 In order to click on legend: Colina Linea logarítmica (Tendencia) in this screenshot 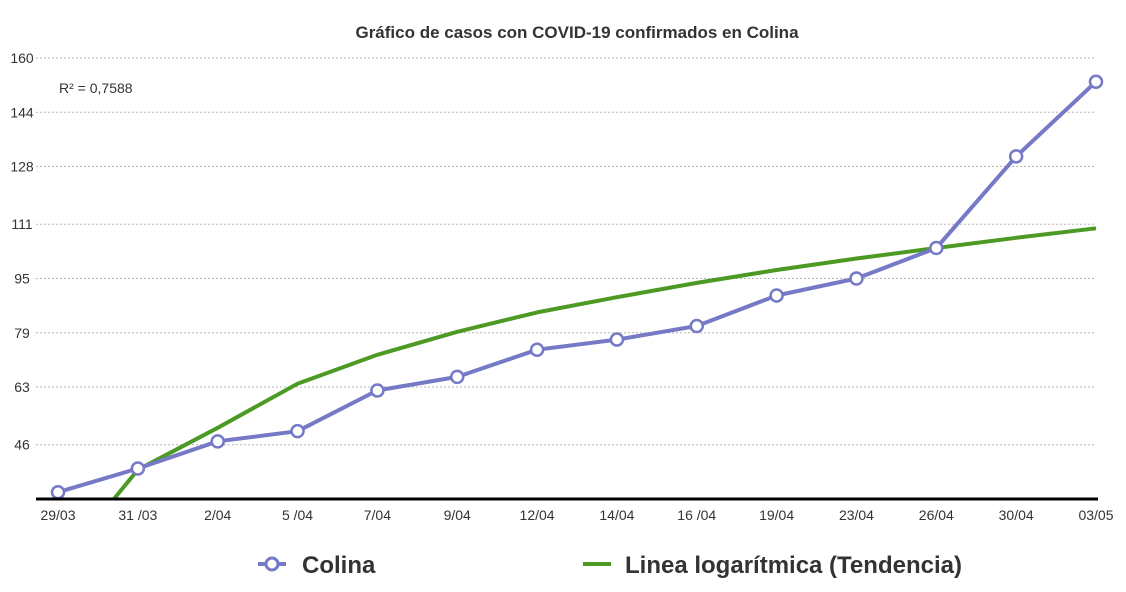, I will do `click(610, 565)`.